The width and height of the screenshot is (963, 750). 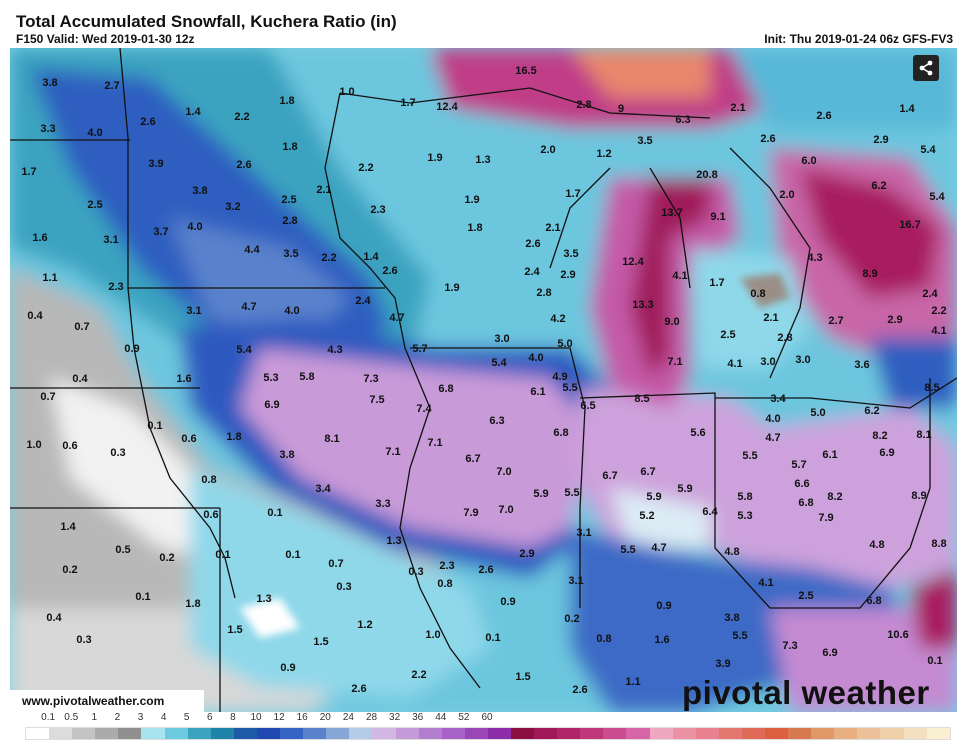 I want to click on snowfall-value-label: 2.0, so click(x=548, y=150).